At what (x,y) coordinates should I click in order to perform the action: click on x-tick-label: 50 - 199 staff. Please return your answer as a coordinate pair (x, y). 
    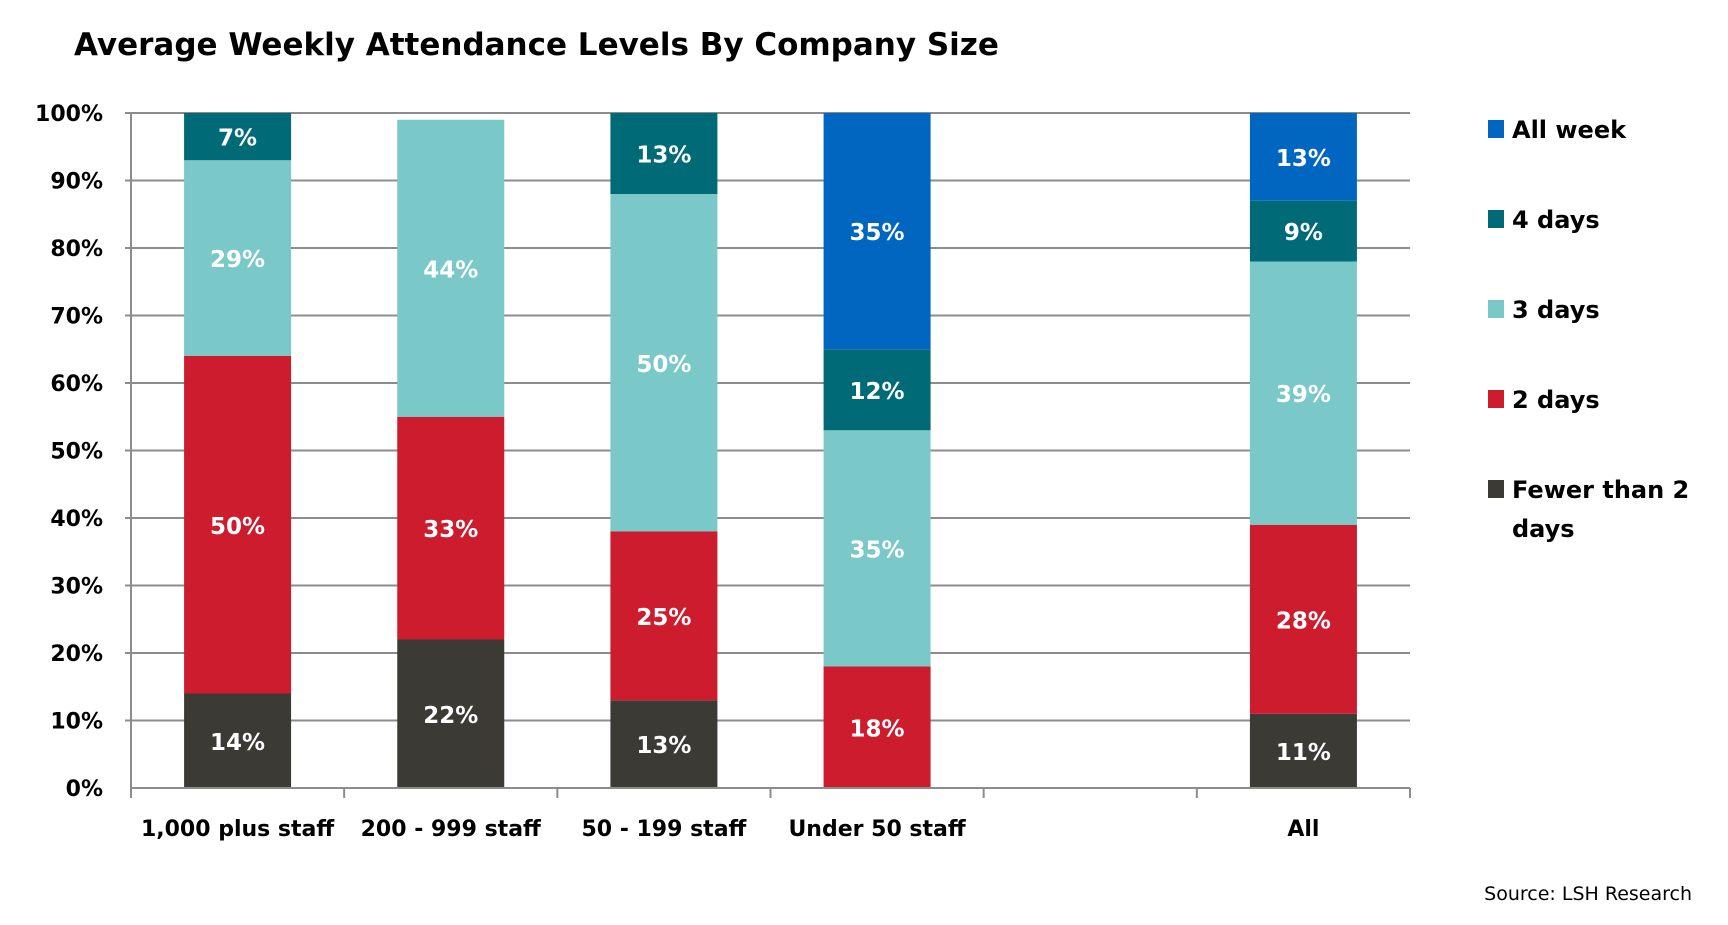
    Looking at the image, I should click on (664, 829).